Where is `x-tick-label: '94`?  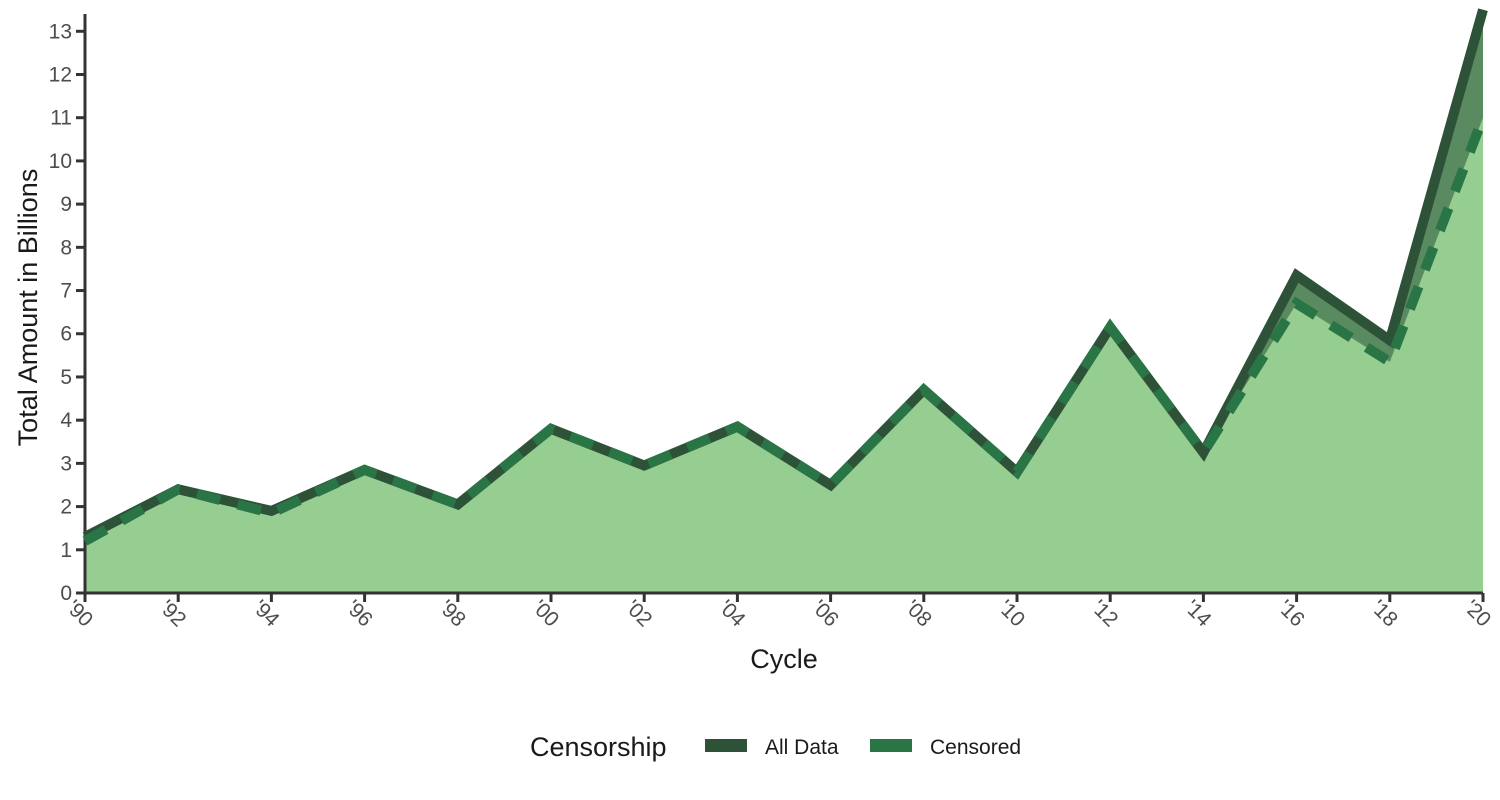 x-tick-label: '94 is located at coordinates (266, 614).